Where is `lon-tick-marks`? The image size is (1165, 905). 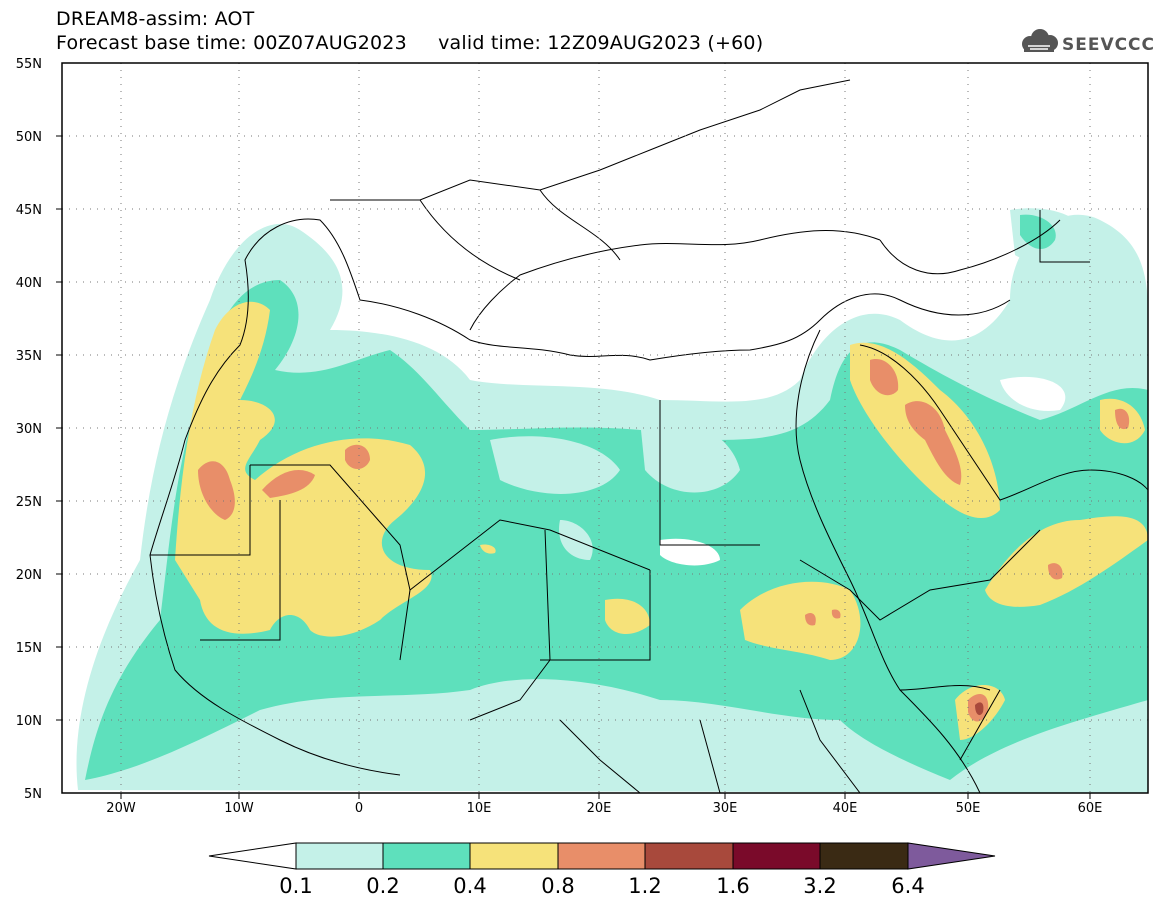
lon-tick-marks is located at coordinates (605, 796).